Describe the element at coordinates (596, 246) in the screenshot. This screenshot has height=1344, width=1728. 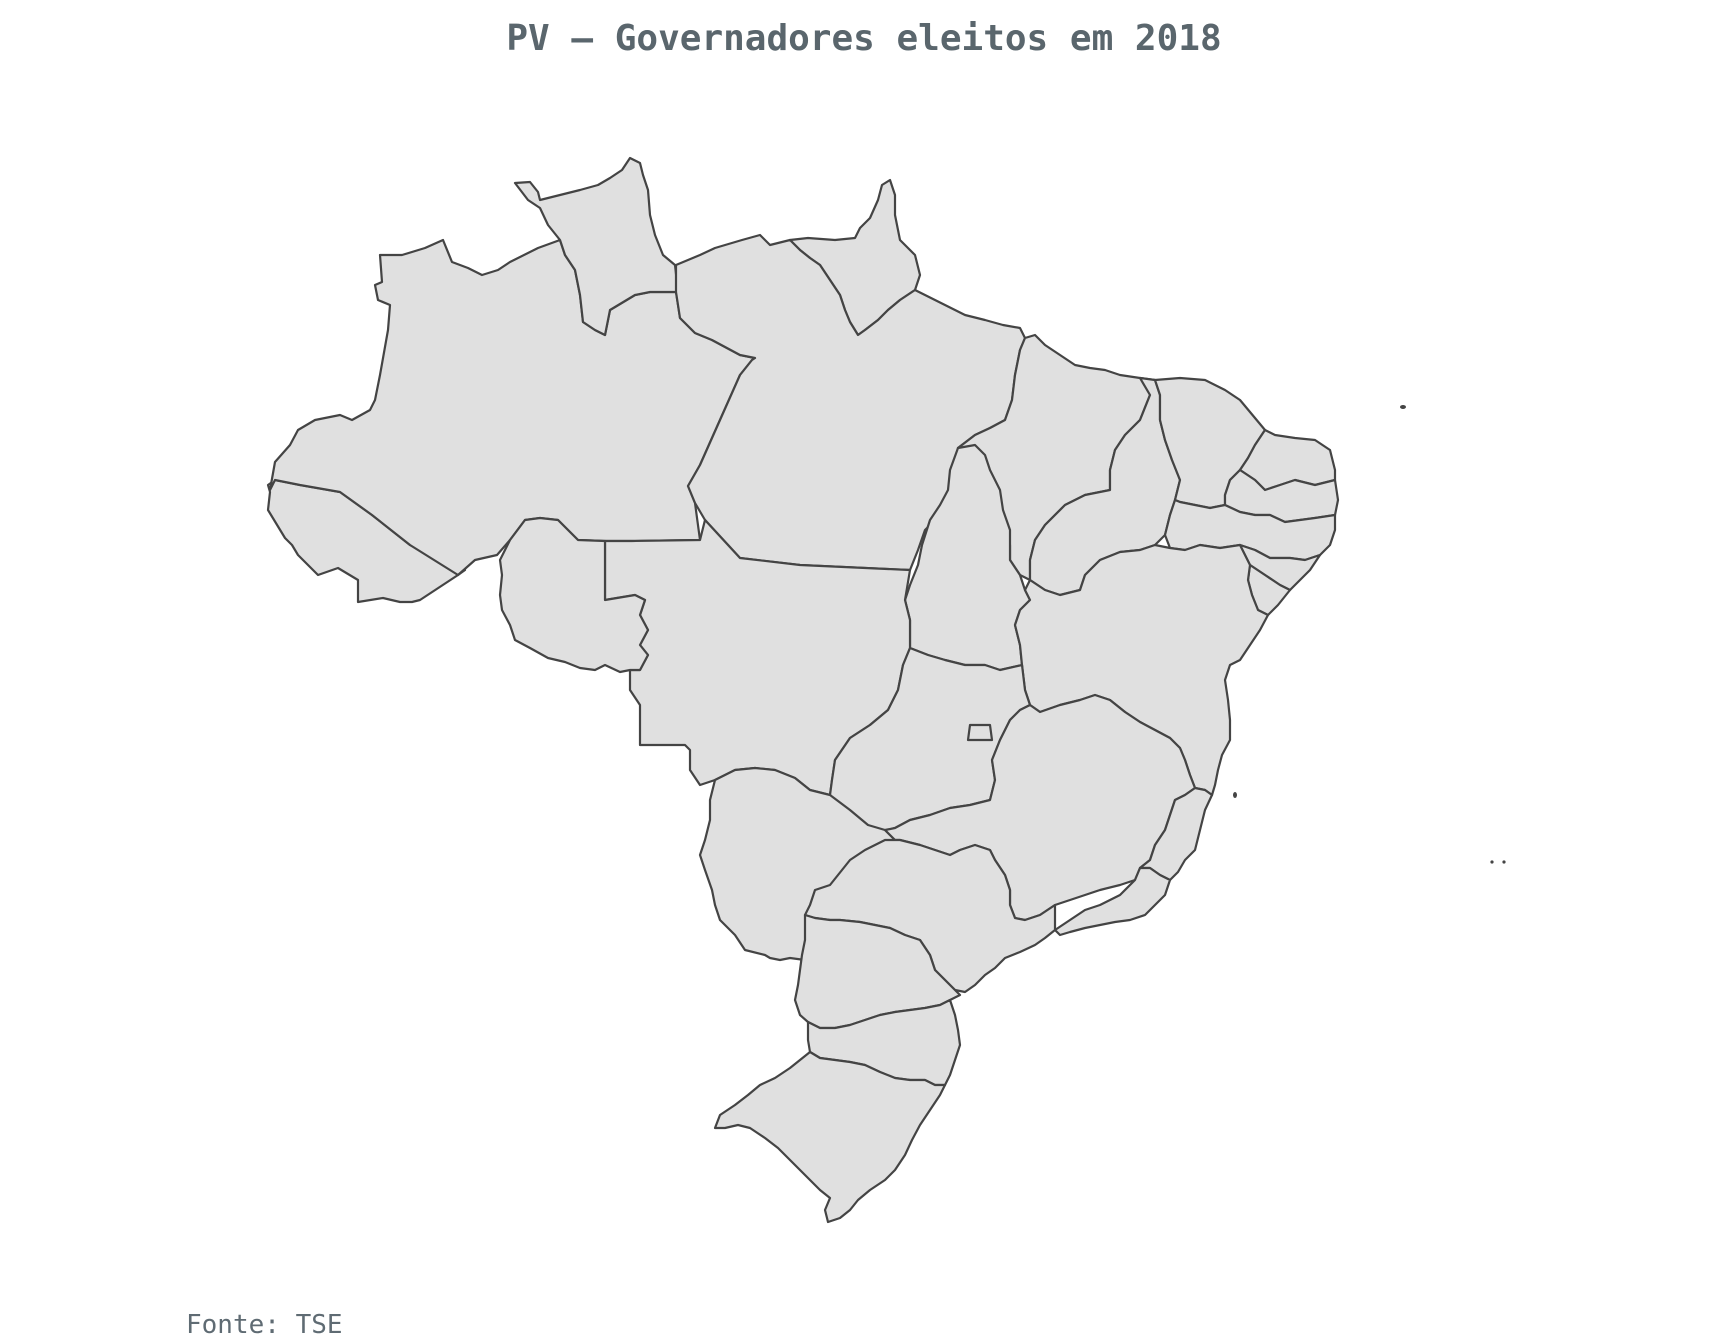
I see `state-rr` at that location.